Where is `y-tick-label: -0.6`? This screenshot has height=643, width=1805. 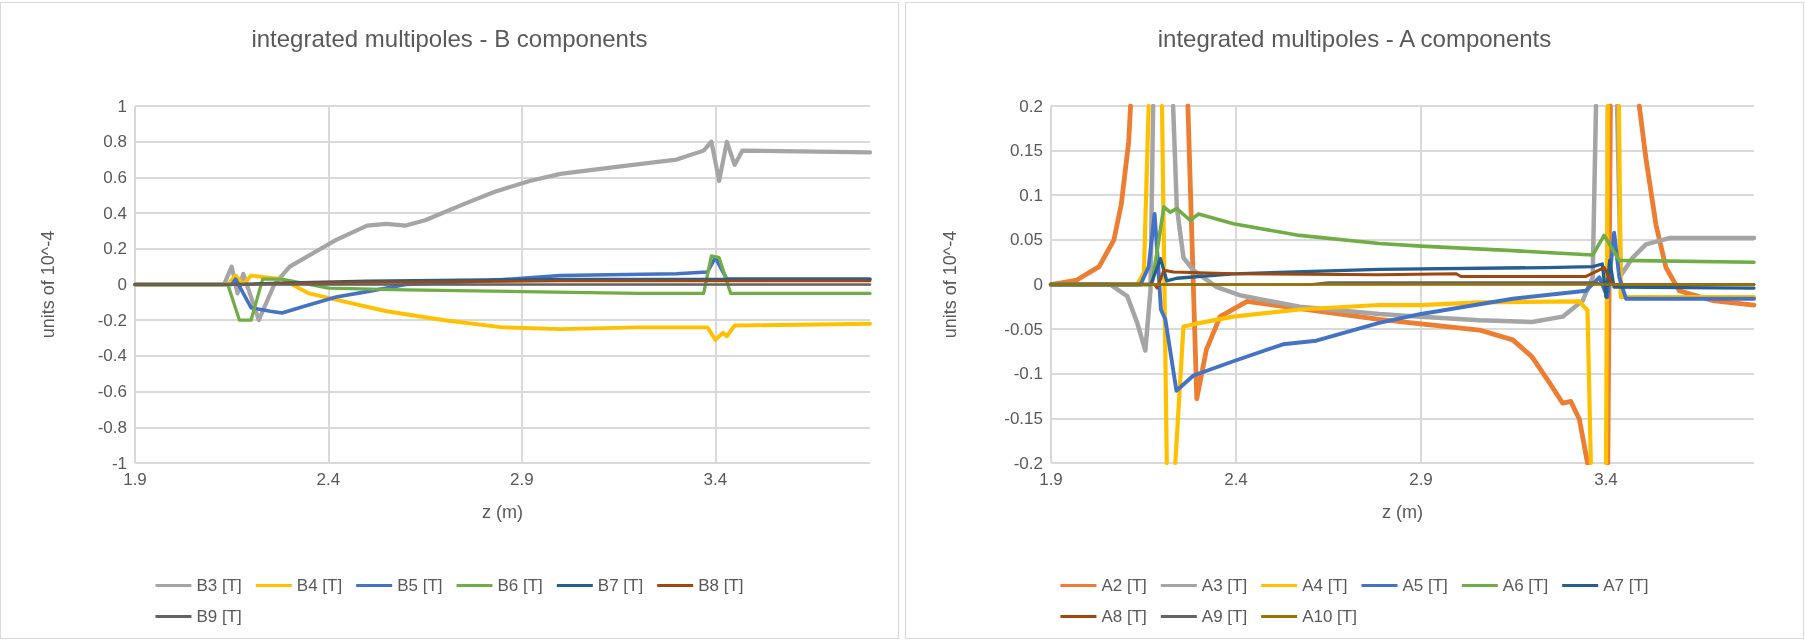
y-tick-label: -0.6 is located at coordinates (112, 392).